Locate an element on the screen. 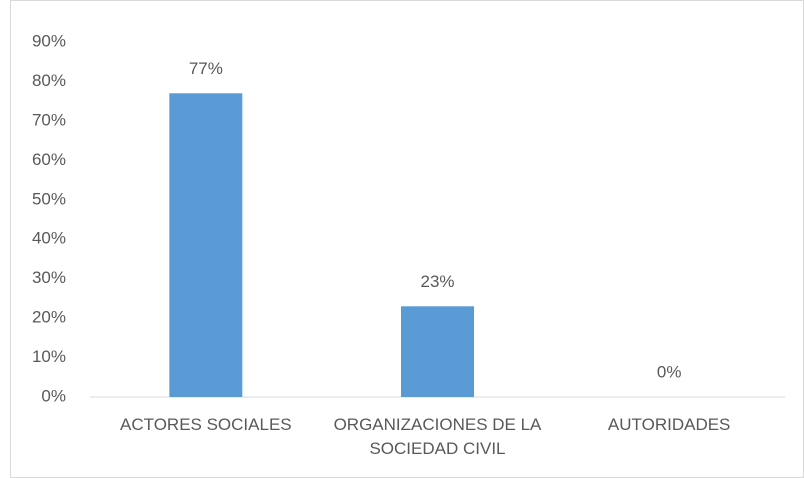 Image resolution: width=804 pixels, height=478 pixels. y-tick-label: 70% is located at coordinates (49, 119).